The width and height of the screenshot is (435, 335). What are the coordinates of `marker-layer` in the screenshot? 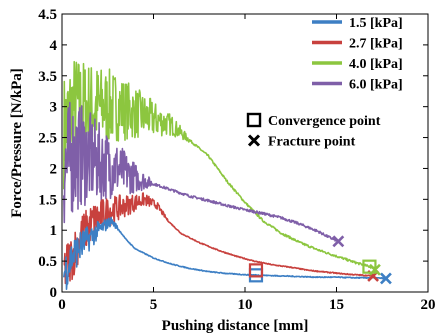 It's located at (320, 260).